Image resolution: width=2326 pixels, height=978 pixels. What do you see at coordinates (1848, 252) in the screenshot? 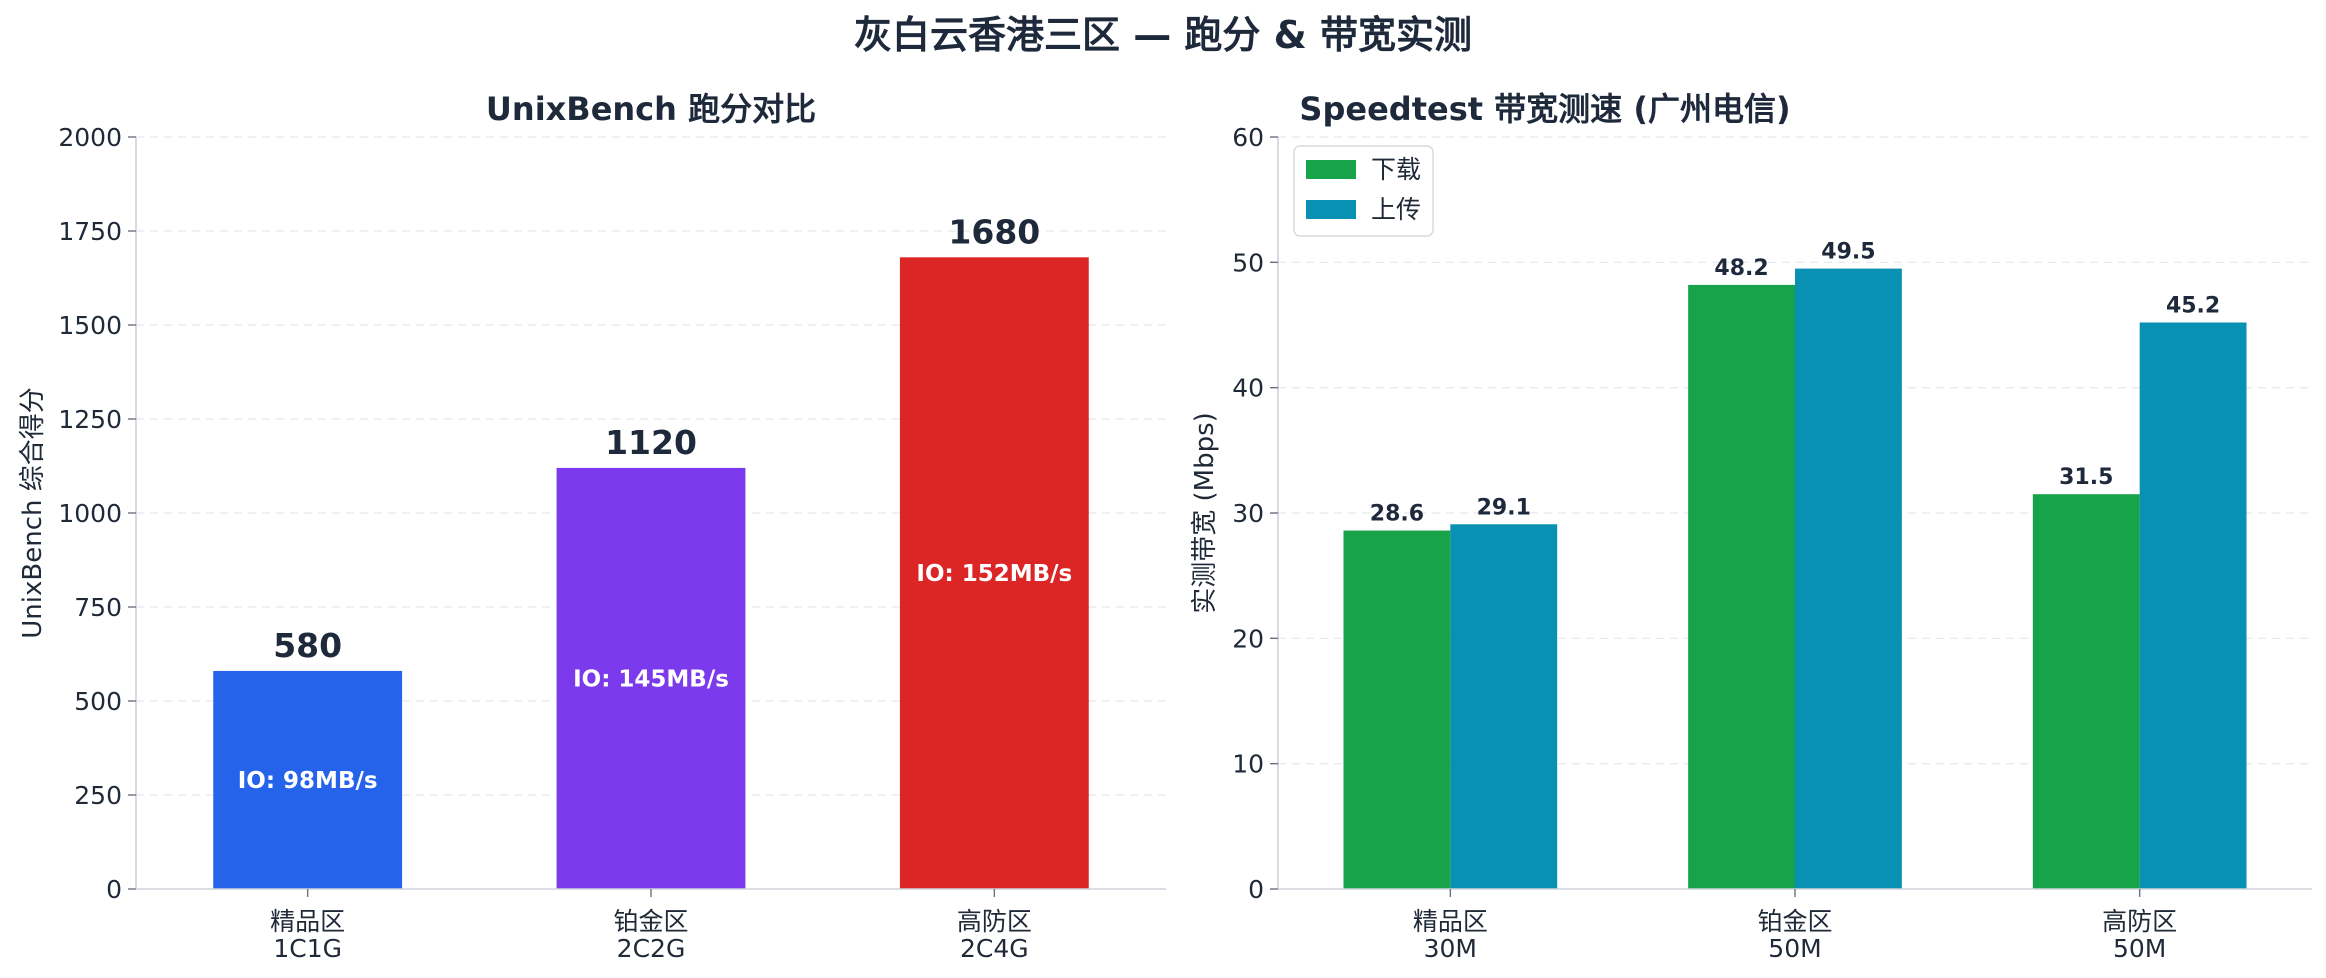
I see `bar-value-label: 49.5` at bounding box center [1848, 252].